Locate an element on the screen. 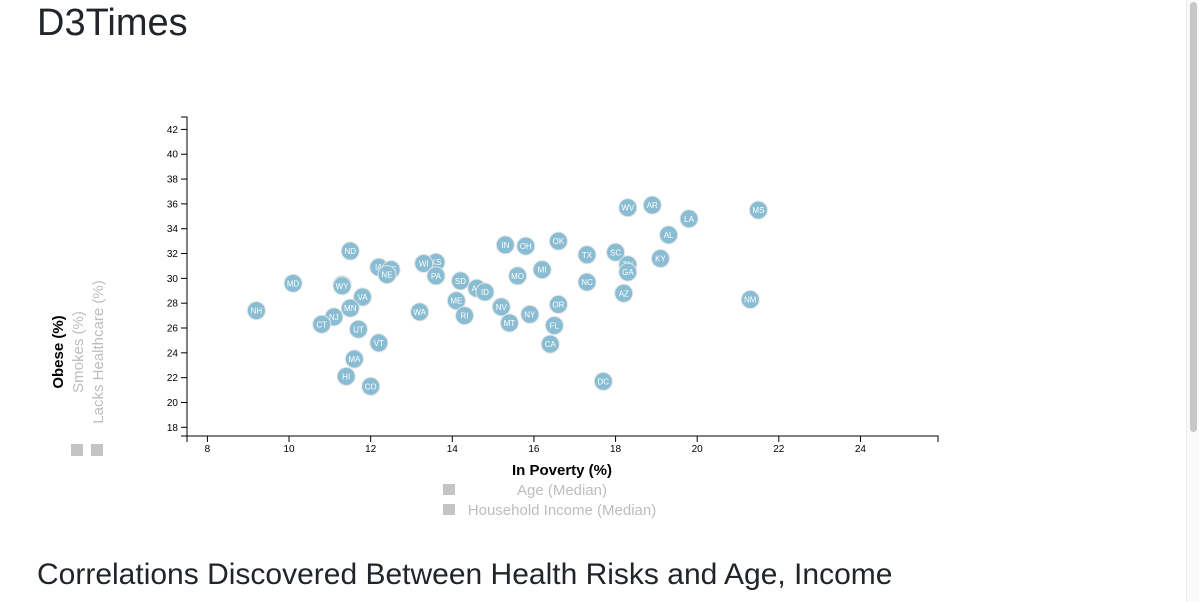 The height and width of the screenshot is (602, 1199). state-point-tx: TX is located at coordinates (587, 255).